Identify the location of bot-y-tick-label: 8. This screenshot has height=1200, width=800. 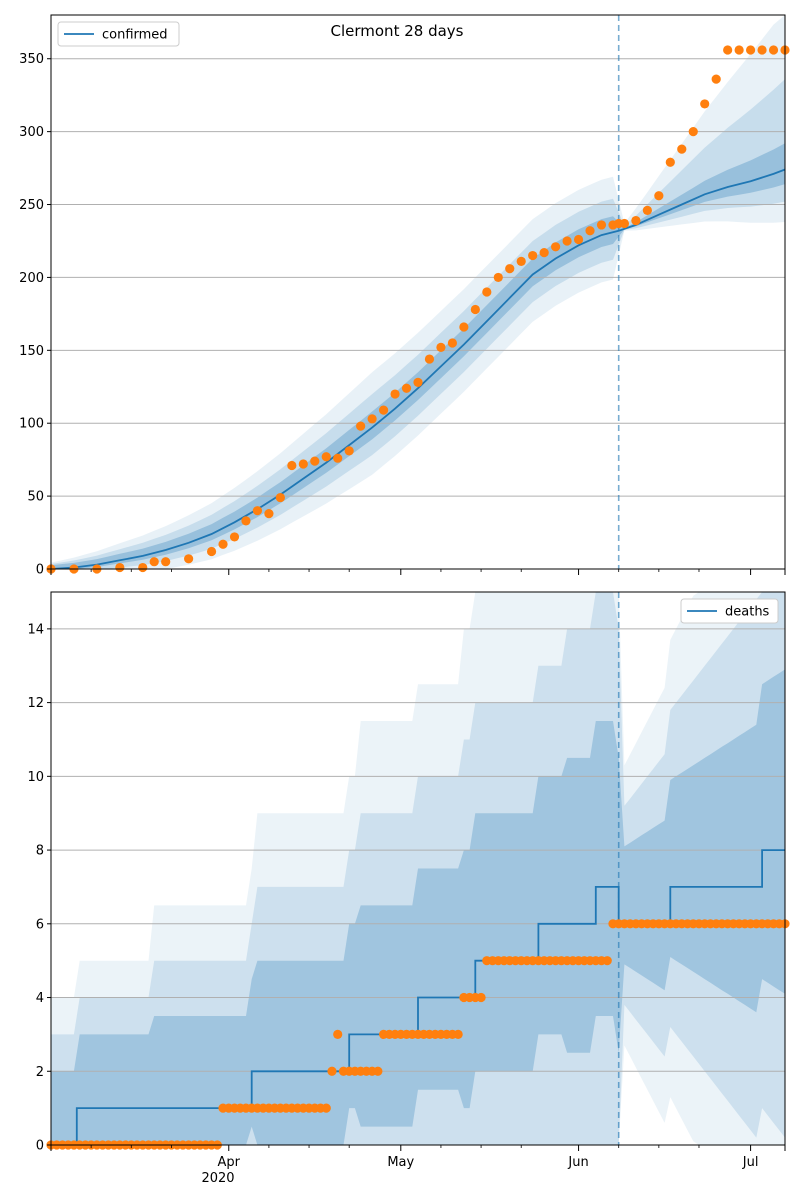
(40, 851).